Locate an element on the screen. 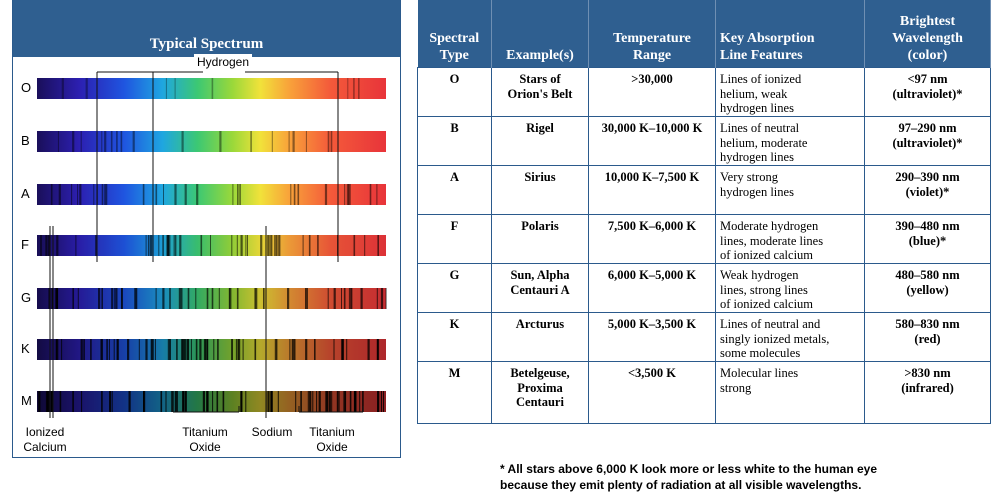  spectrum-bar-a is located at coordinates (211, 194).